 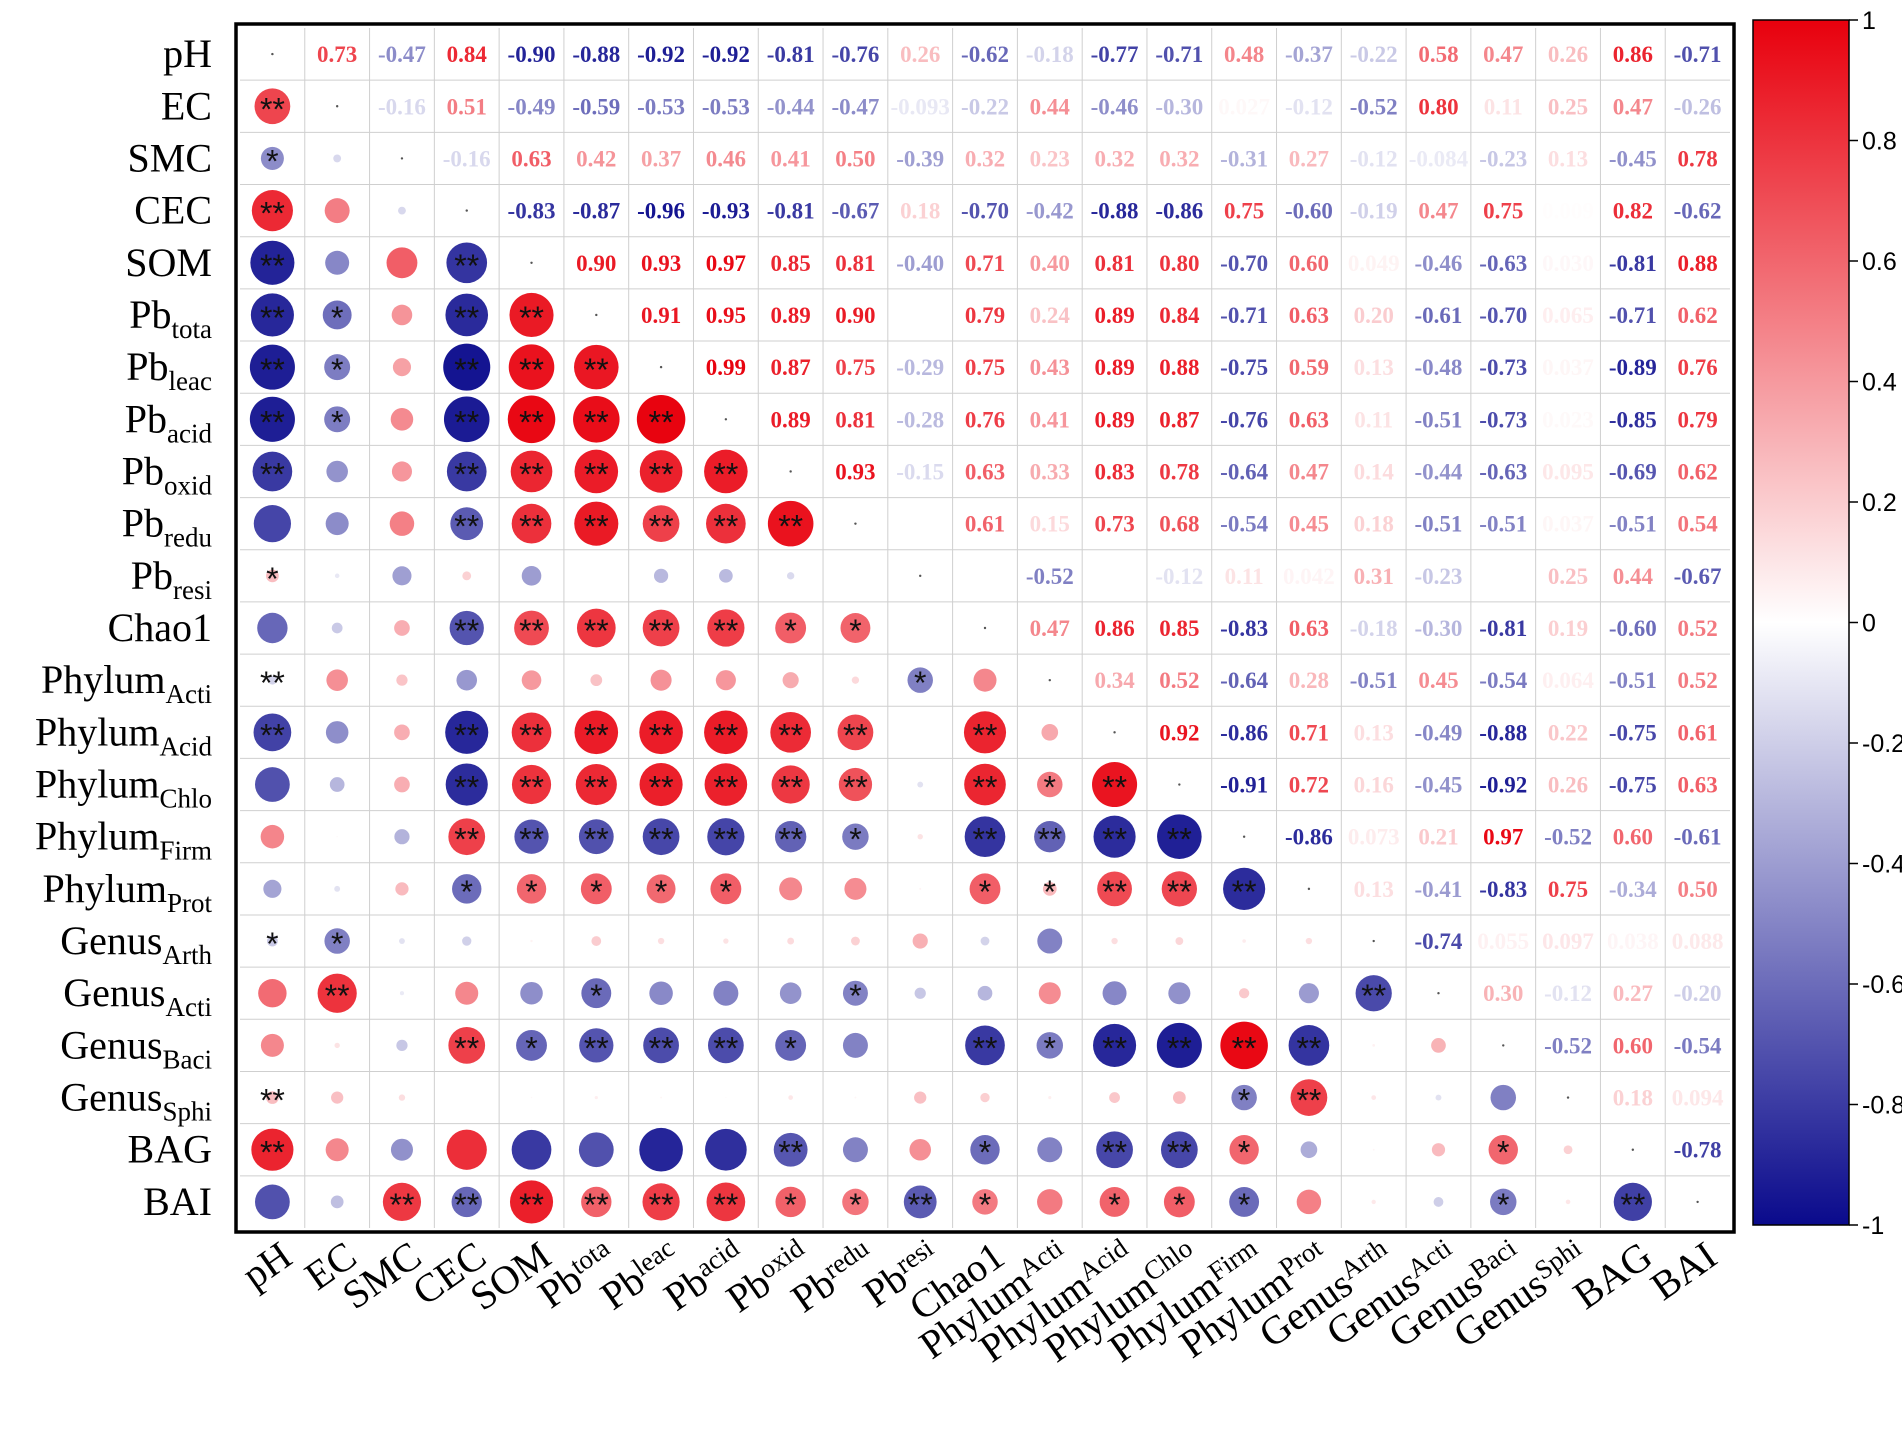 I want to click on value-label: 0.59, so click(x=1309, y=367).